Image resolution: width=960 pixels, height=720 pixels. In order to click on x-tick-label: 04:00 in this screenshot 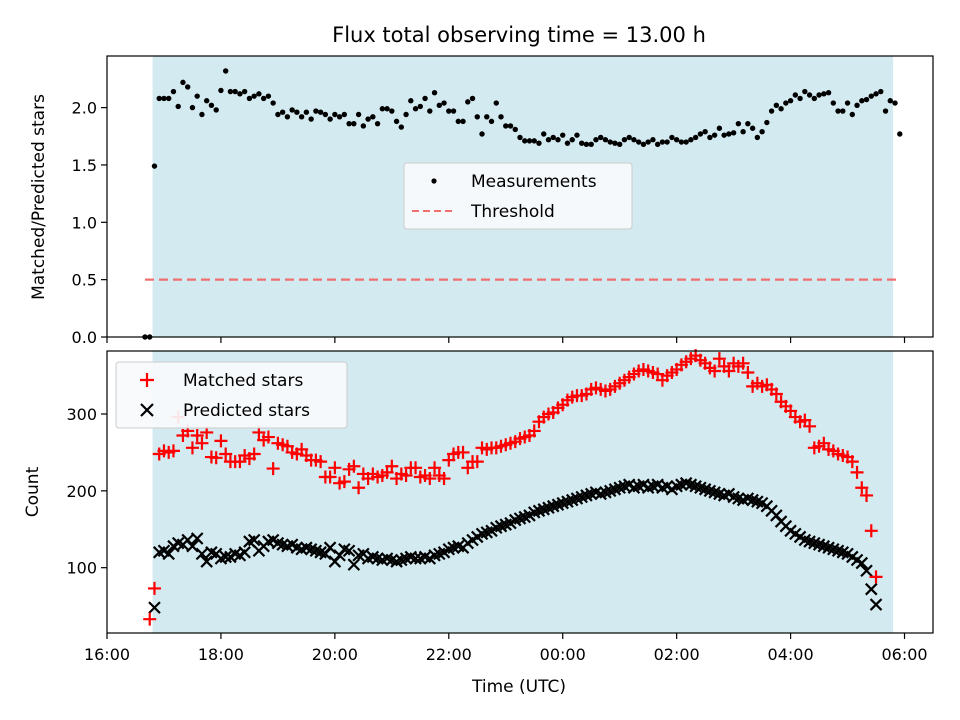, I will do `click(791, 654)`.